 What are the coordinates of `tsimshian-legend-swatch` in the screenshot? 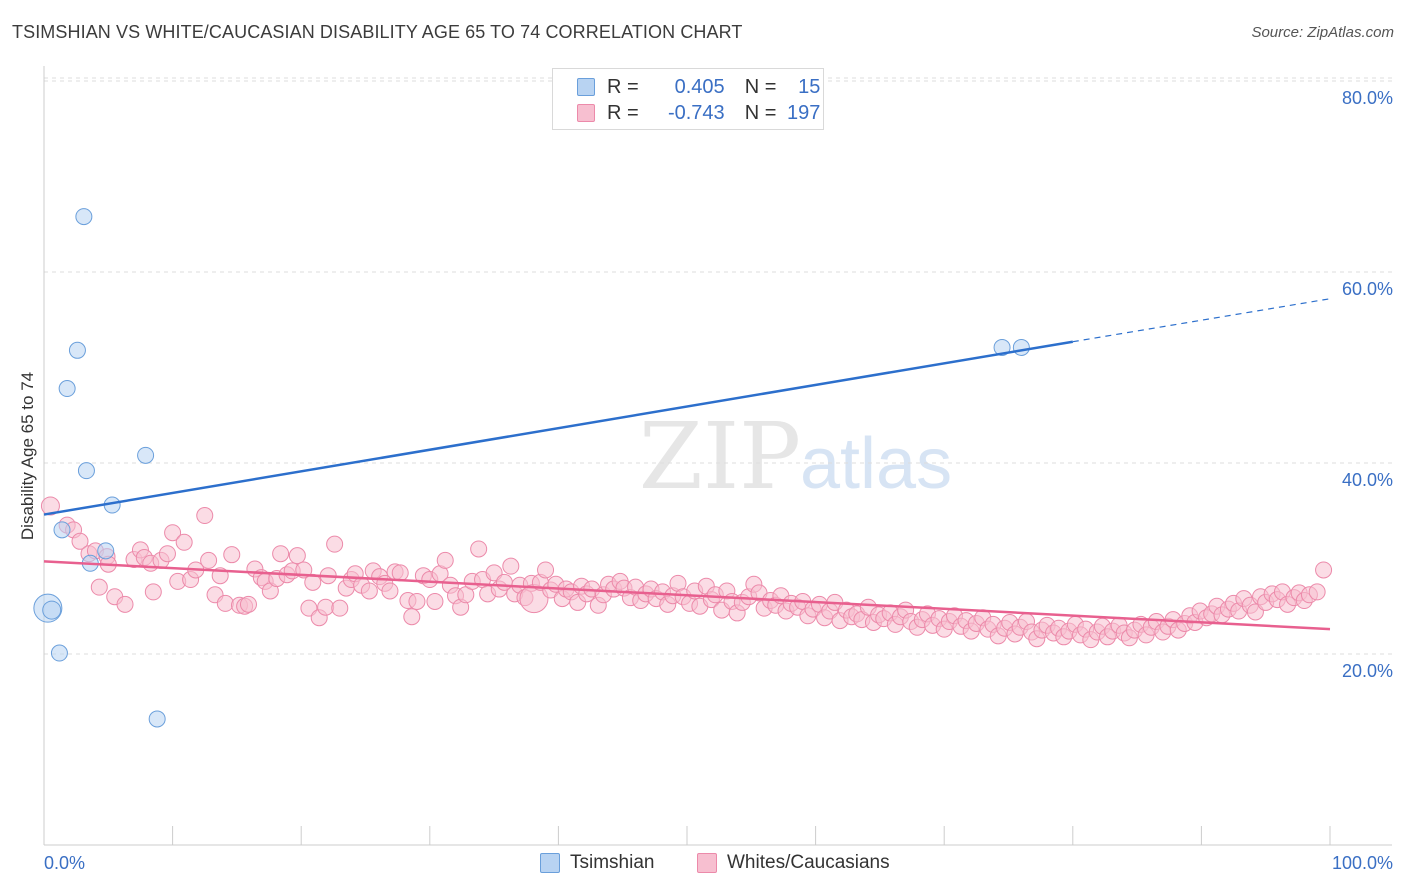 It's located at (550, 863).